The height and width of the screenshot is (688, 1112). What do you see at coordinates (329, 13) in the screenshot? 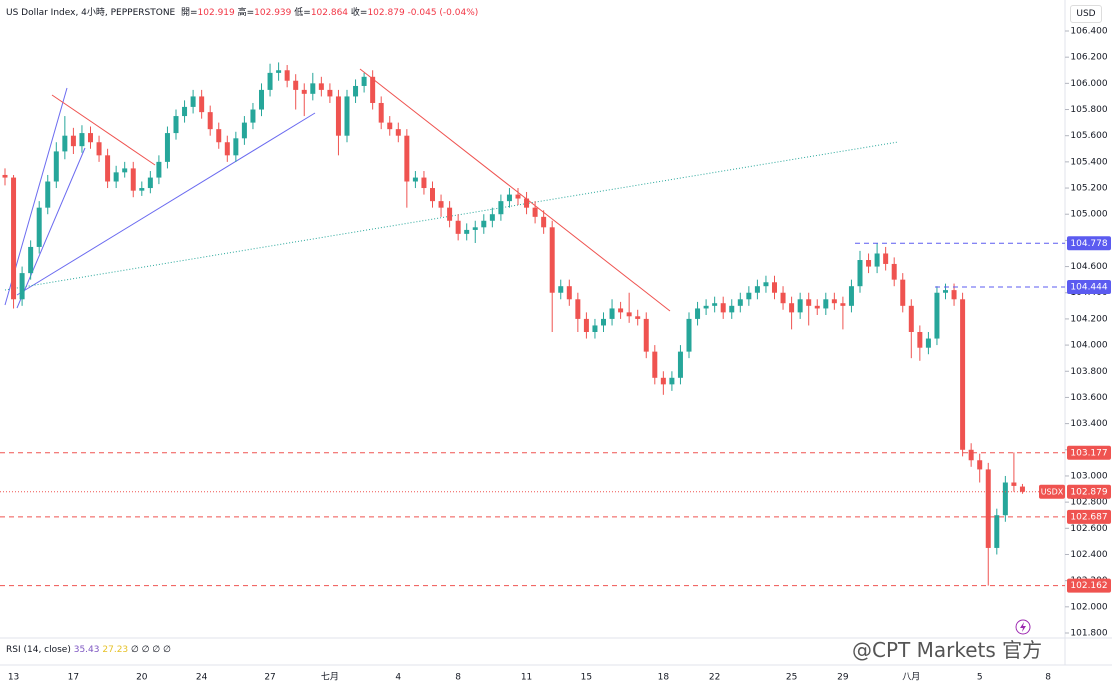
I see `ohlc-value: 102.864` at bounding box center [329, 13].